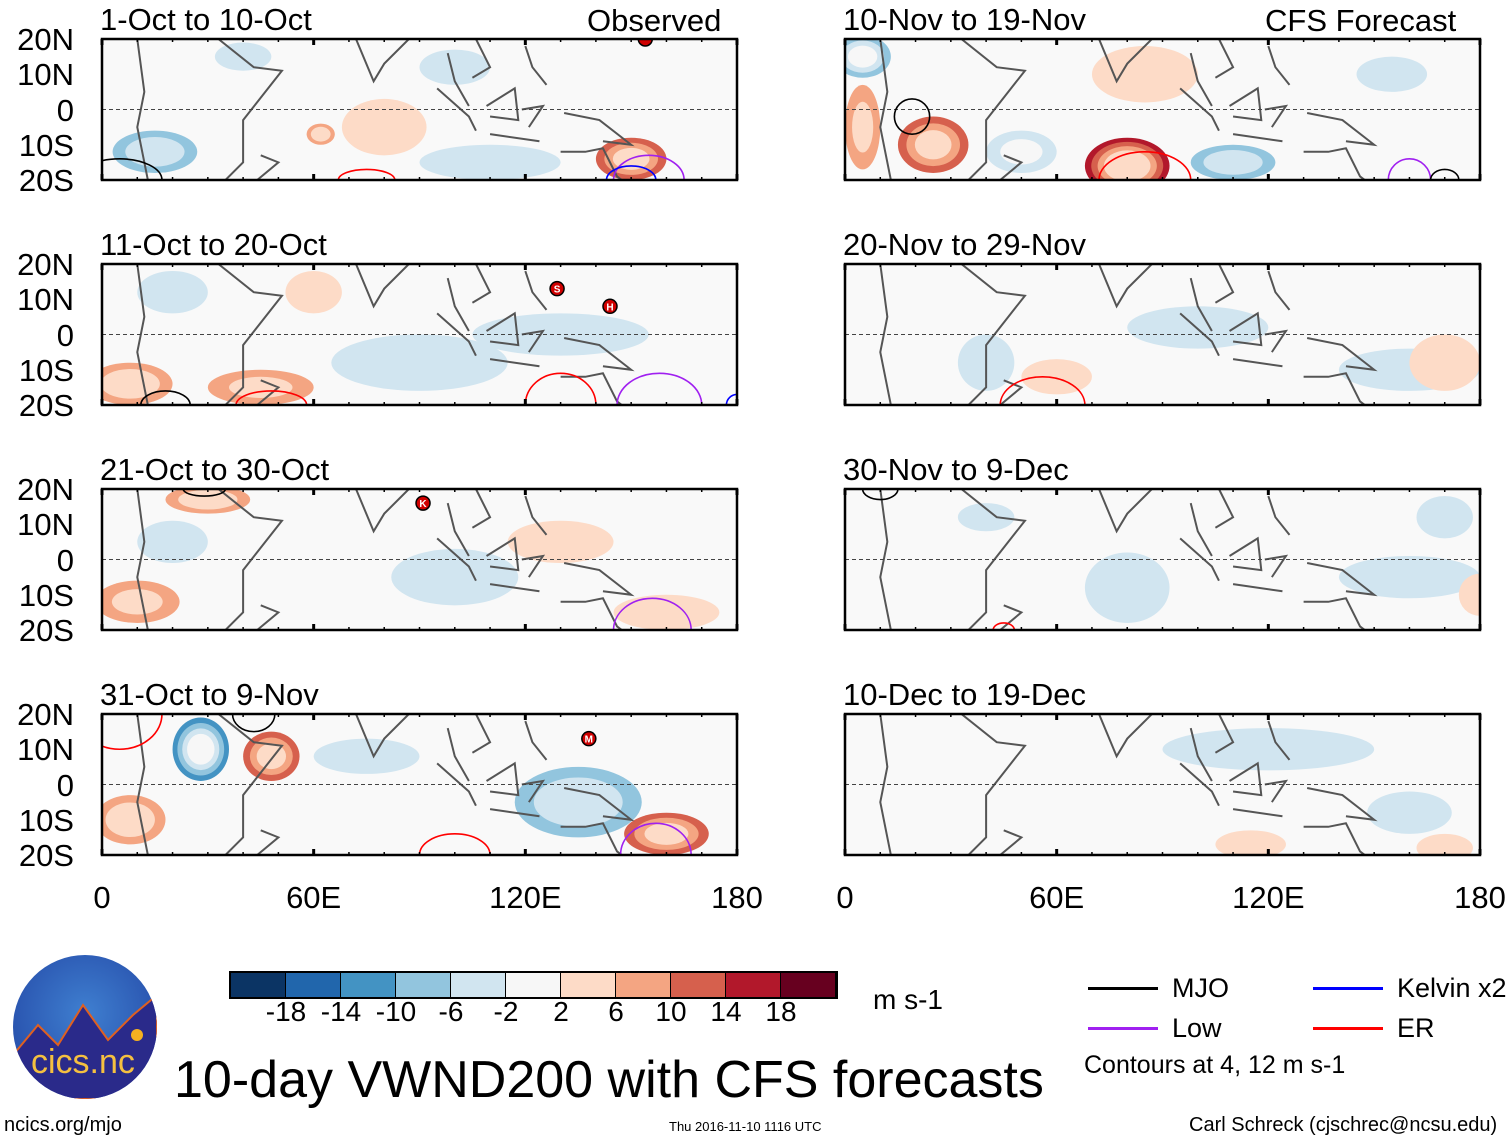 Image resolution: width=1510 pixels, height=1142 pixels. I want to click on storm-marker: M, so click(589, 738).